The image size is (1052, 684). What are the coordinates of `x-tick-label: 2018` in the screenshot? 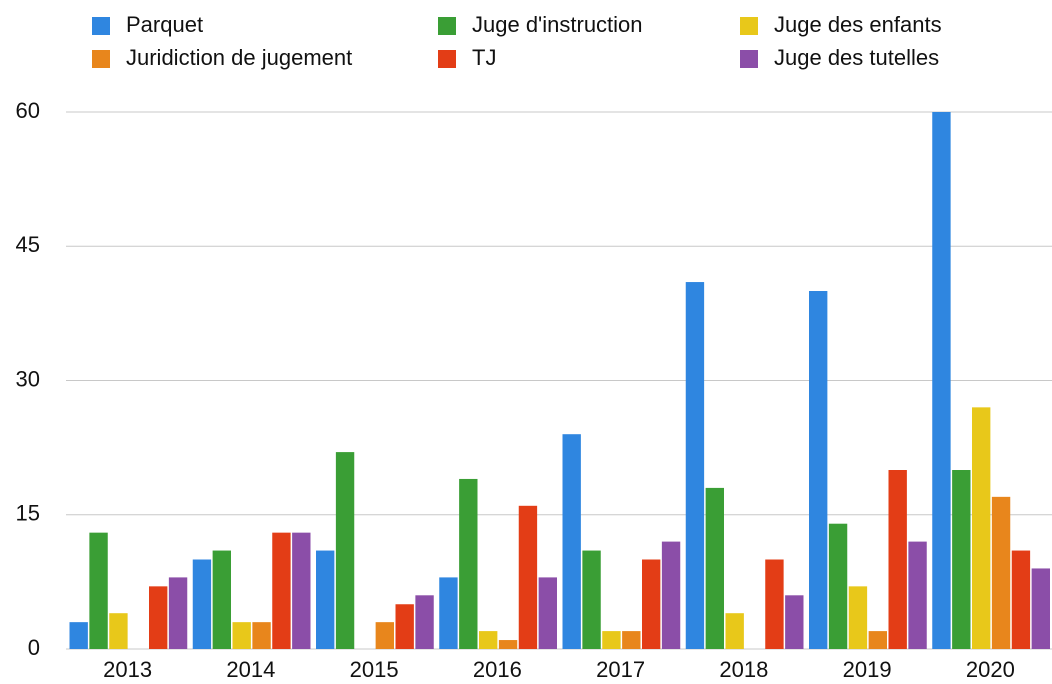 It's located at (743, 669).